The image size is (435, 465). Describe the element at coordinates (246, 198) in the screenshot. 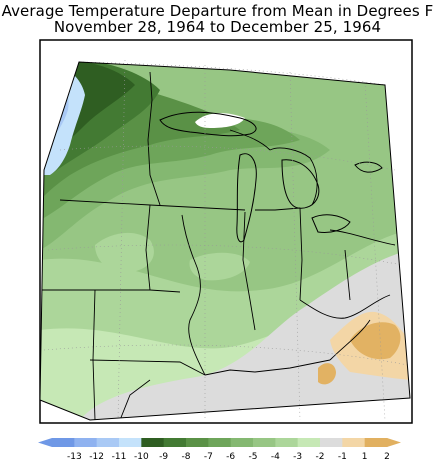

I see `lake-michigan` at that location.